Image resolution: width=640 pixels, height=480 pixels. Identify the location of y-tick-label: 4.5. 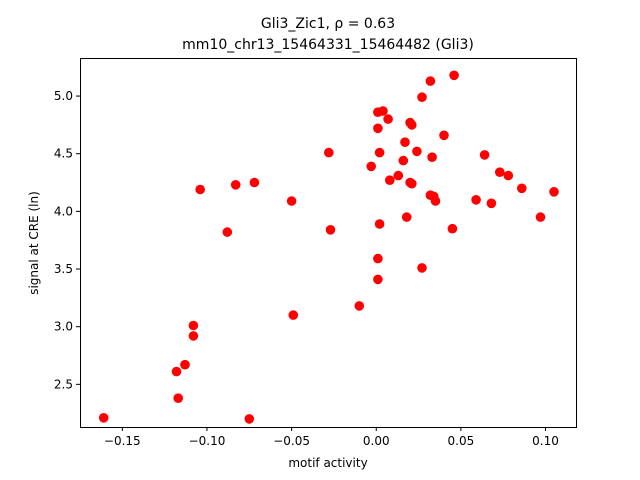
(63, 154).